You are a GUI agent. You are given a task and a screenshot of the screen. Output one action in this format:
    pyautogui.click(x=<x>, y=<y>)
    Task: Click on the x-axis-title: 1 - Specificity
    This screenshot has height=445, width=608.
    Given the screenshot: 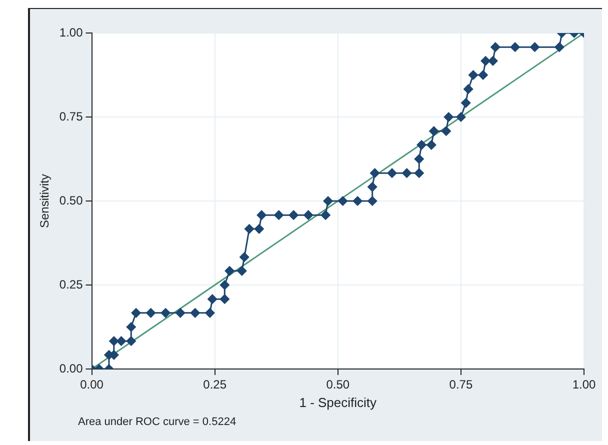 What is the action you would take?
    pyautogui.click(x=338, y=402)
    